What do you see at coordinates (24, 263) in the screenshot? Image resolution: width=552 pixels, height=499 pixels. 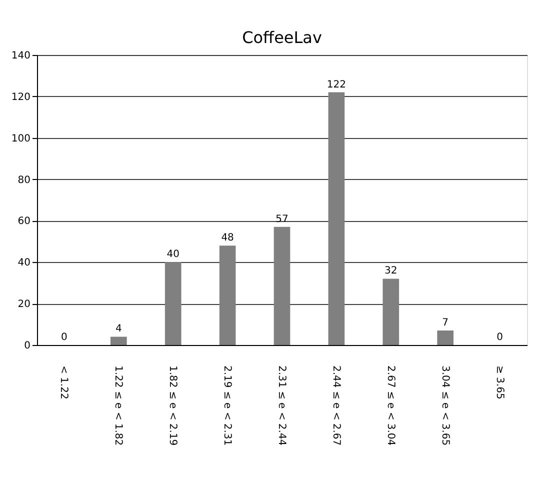 I see `y-tick-label: 40` at bounding box center [24, 263].